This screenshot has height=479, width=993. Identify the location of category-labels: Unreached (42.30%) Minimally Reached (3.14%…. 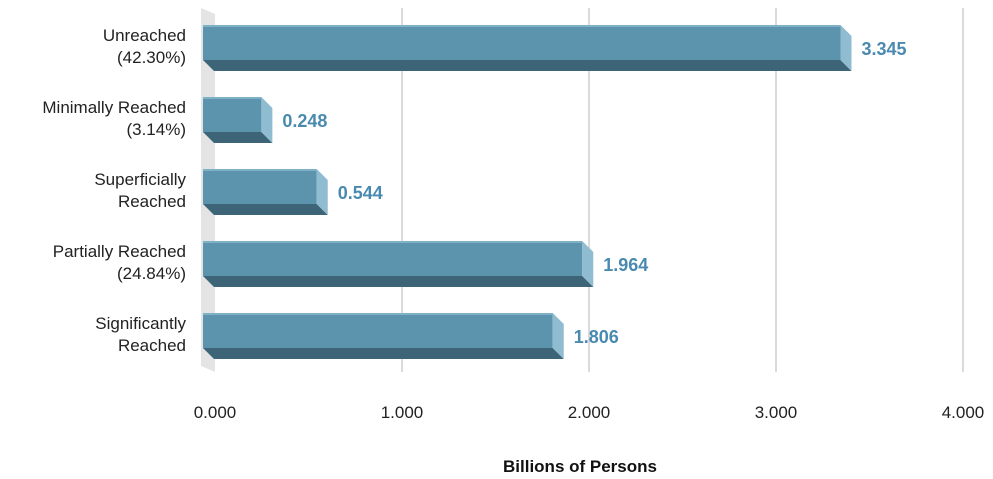
(114, 190).